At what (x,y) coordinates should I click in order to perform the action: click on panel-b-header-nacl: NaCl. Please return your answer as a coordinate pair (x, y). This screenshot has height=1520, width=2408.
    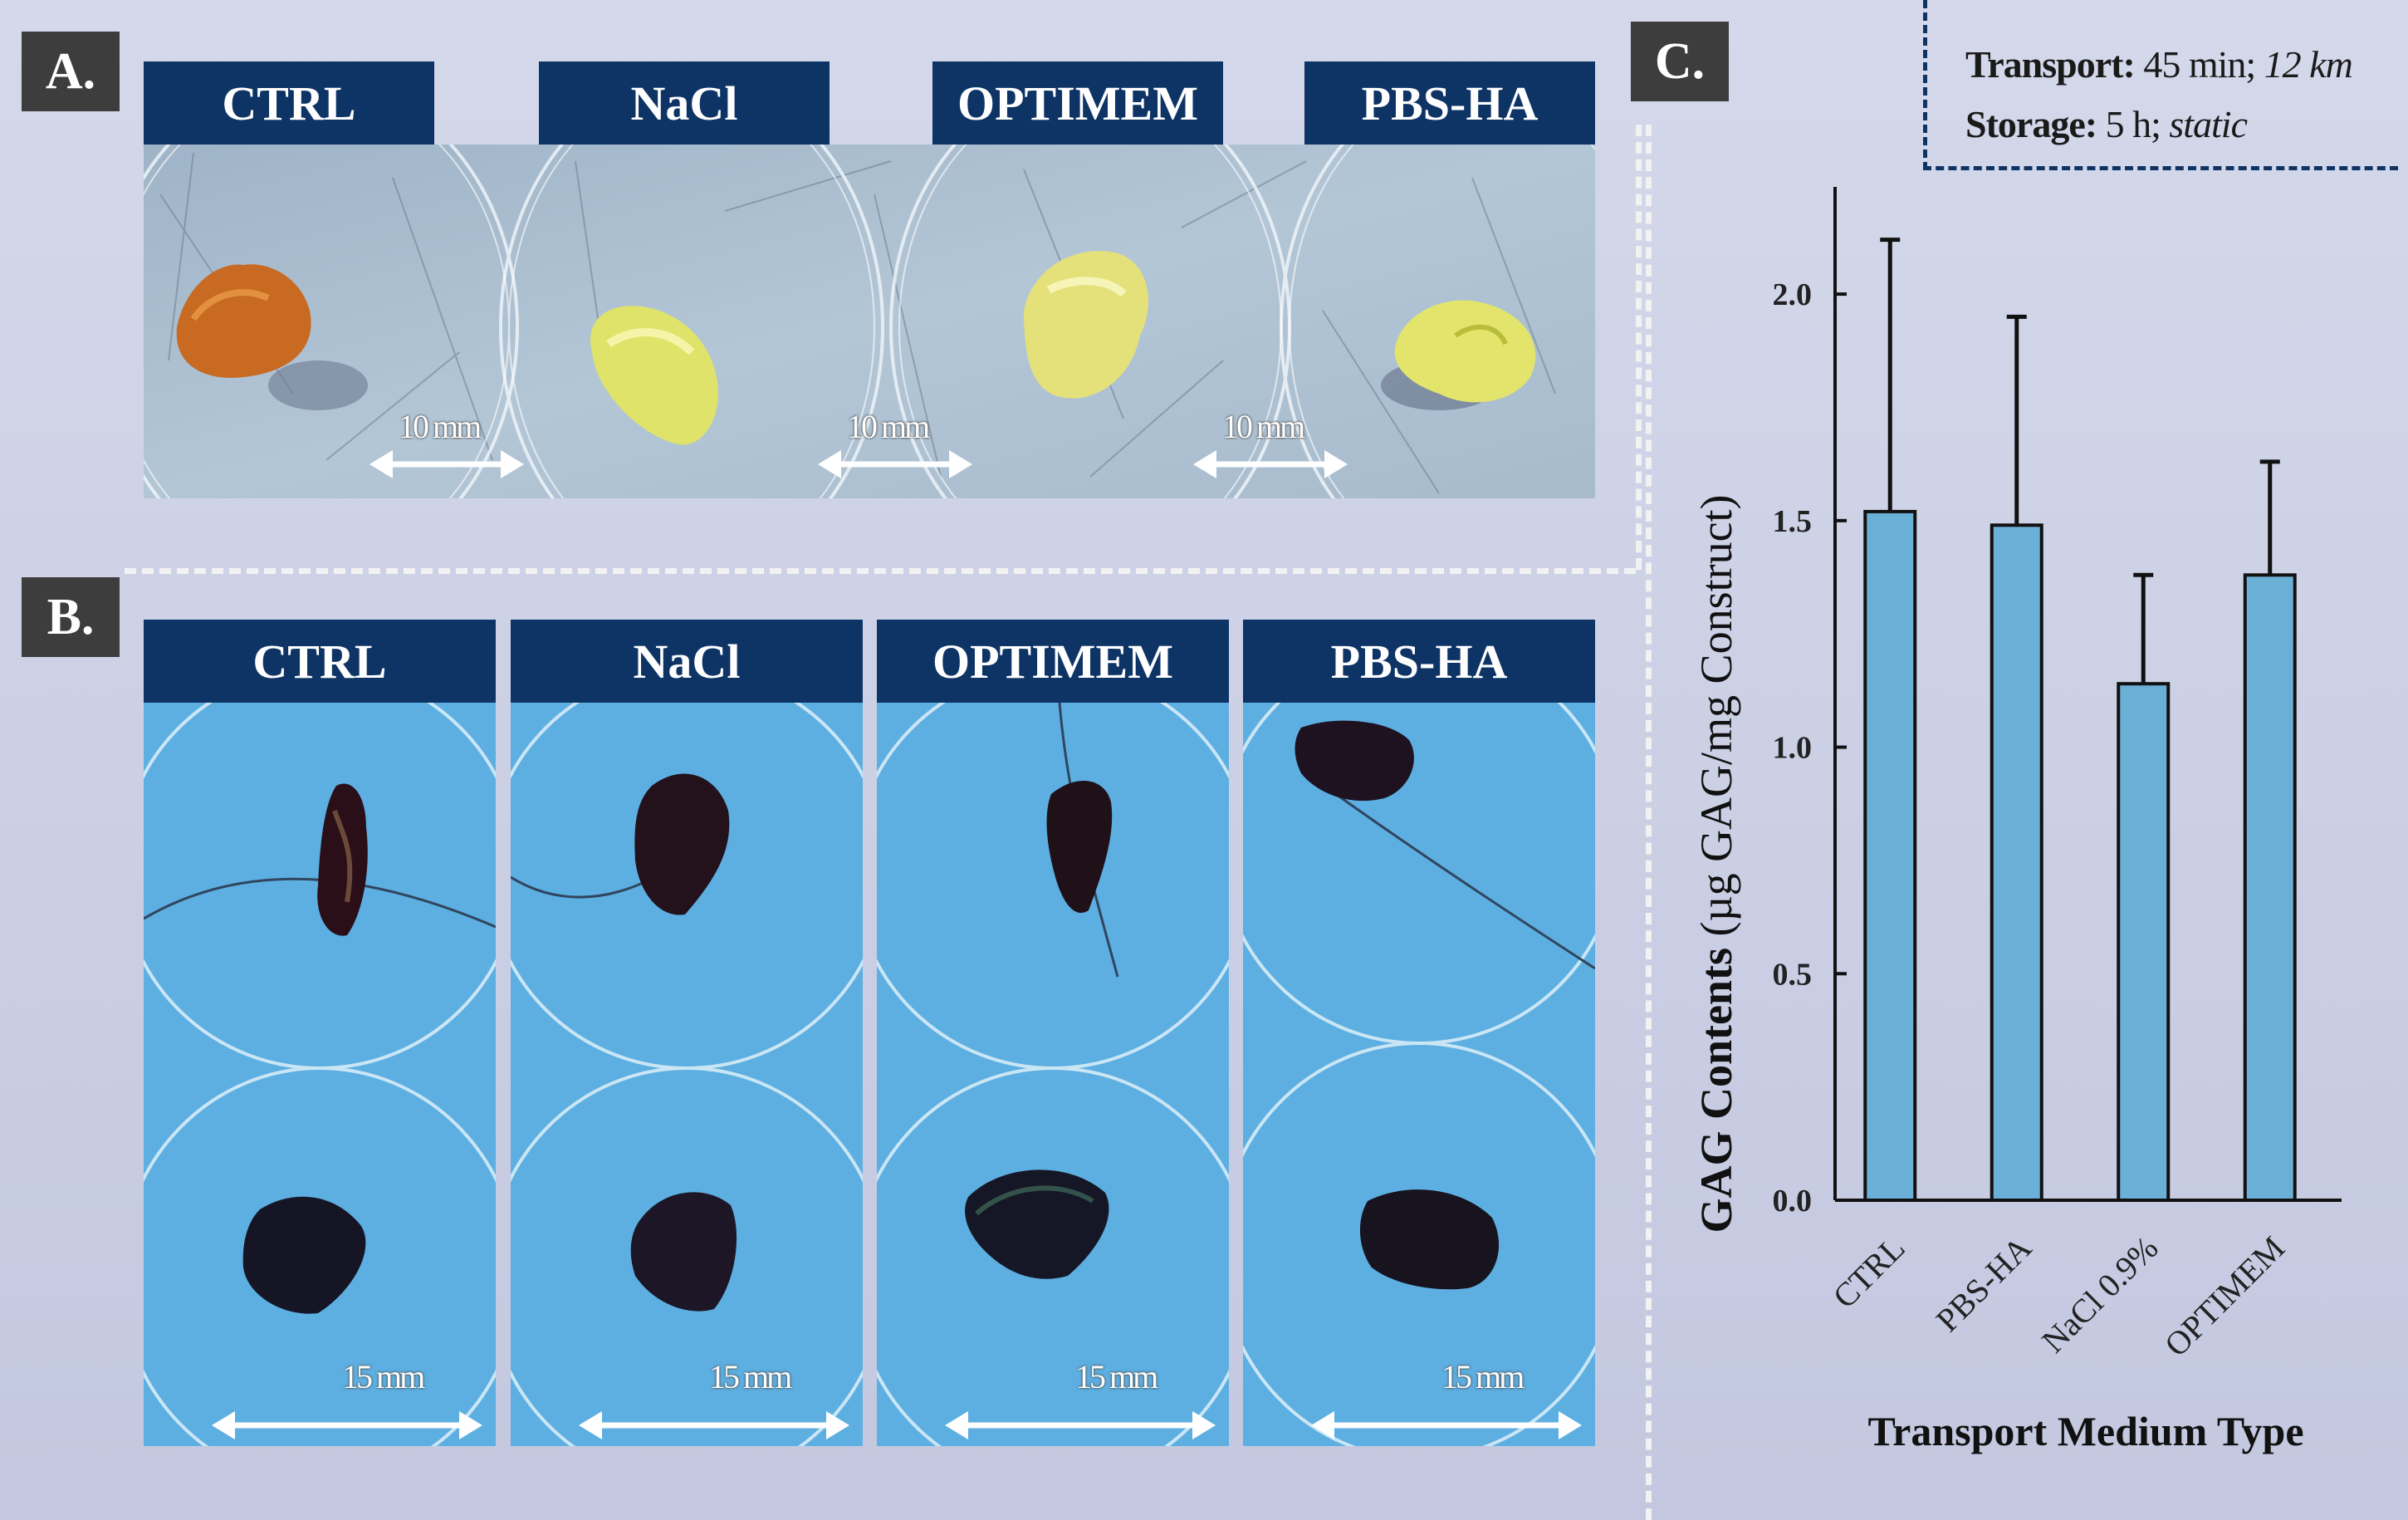
    Looking at the image, I should click on (687, 662).